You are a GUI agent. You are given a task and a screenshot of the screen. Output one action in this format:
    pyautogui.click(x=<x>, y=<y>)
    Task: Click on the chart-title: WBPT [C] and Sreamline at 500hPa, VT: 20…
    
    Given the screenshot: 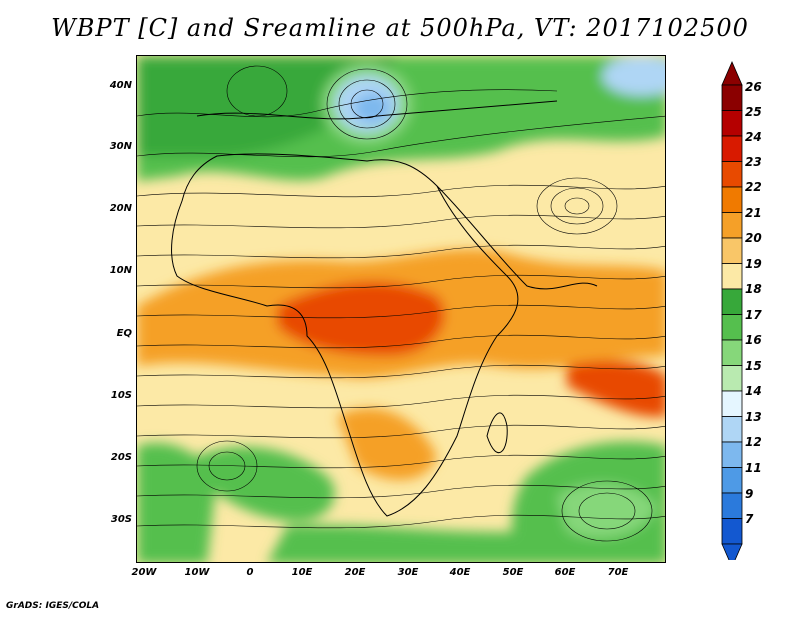 What is the action you would take?
    pyautogui.click(x=400, y=28)
    